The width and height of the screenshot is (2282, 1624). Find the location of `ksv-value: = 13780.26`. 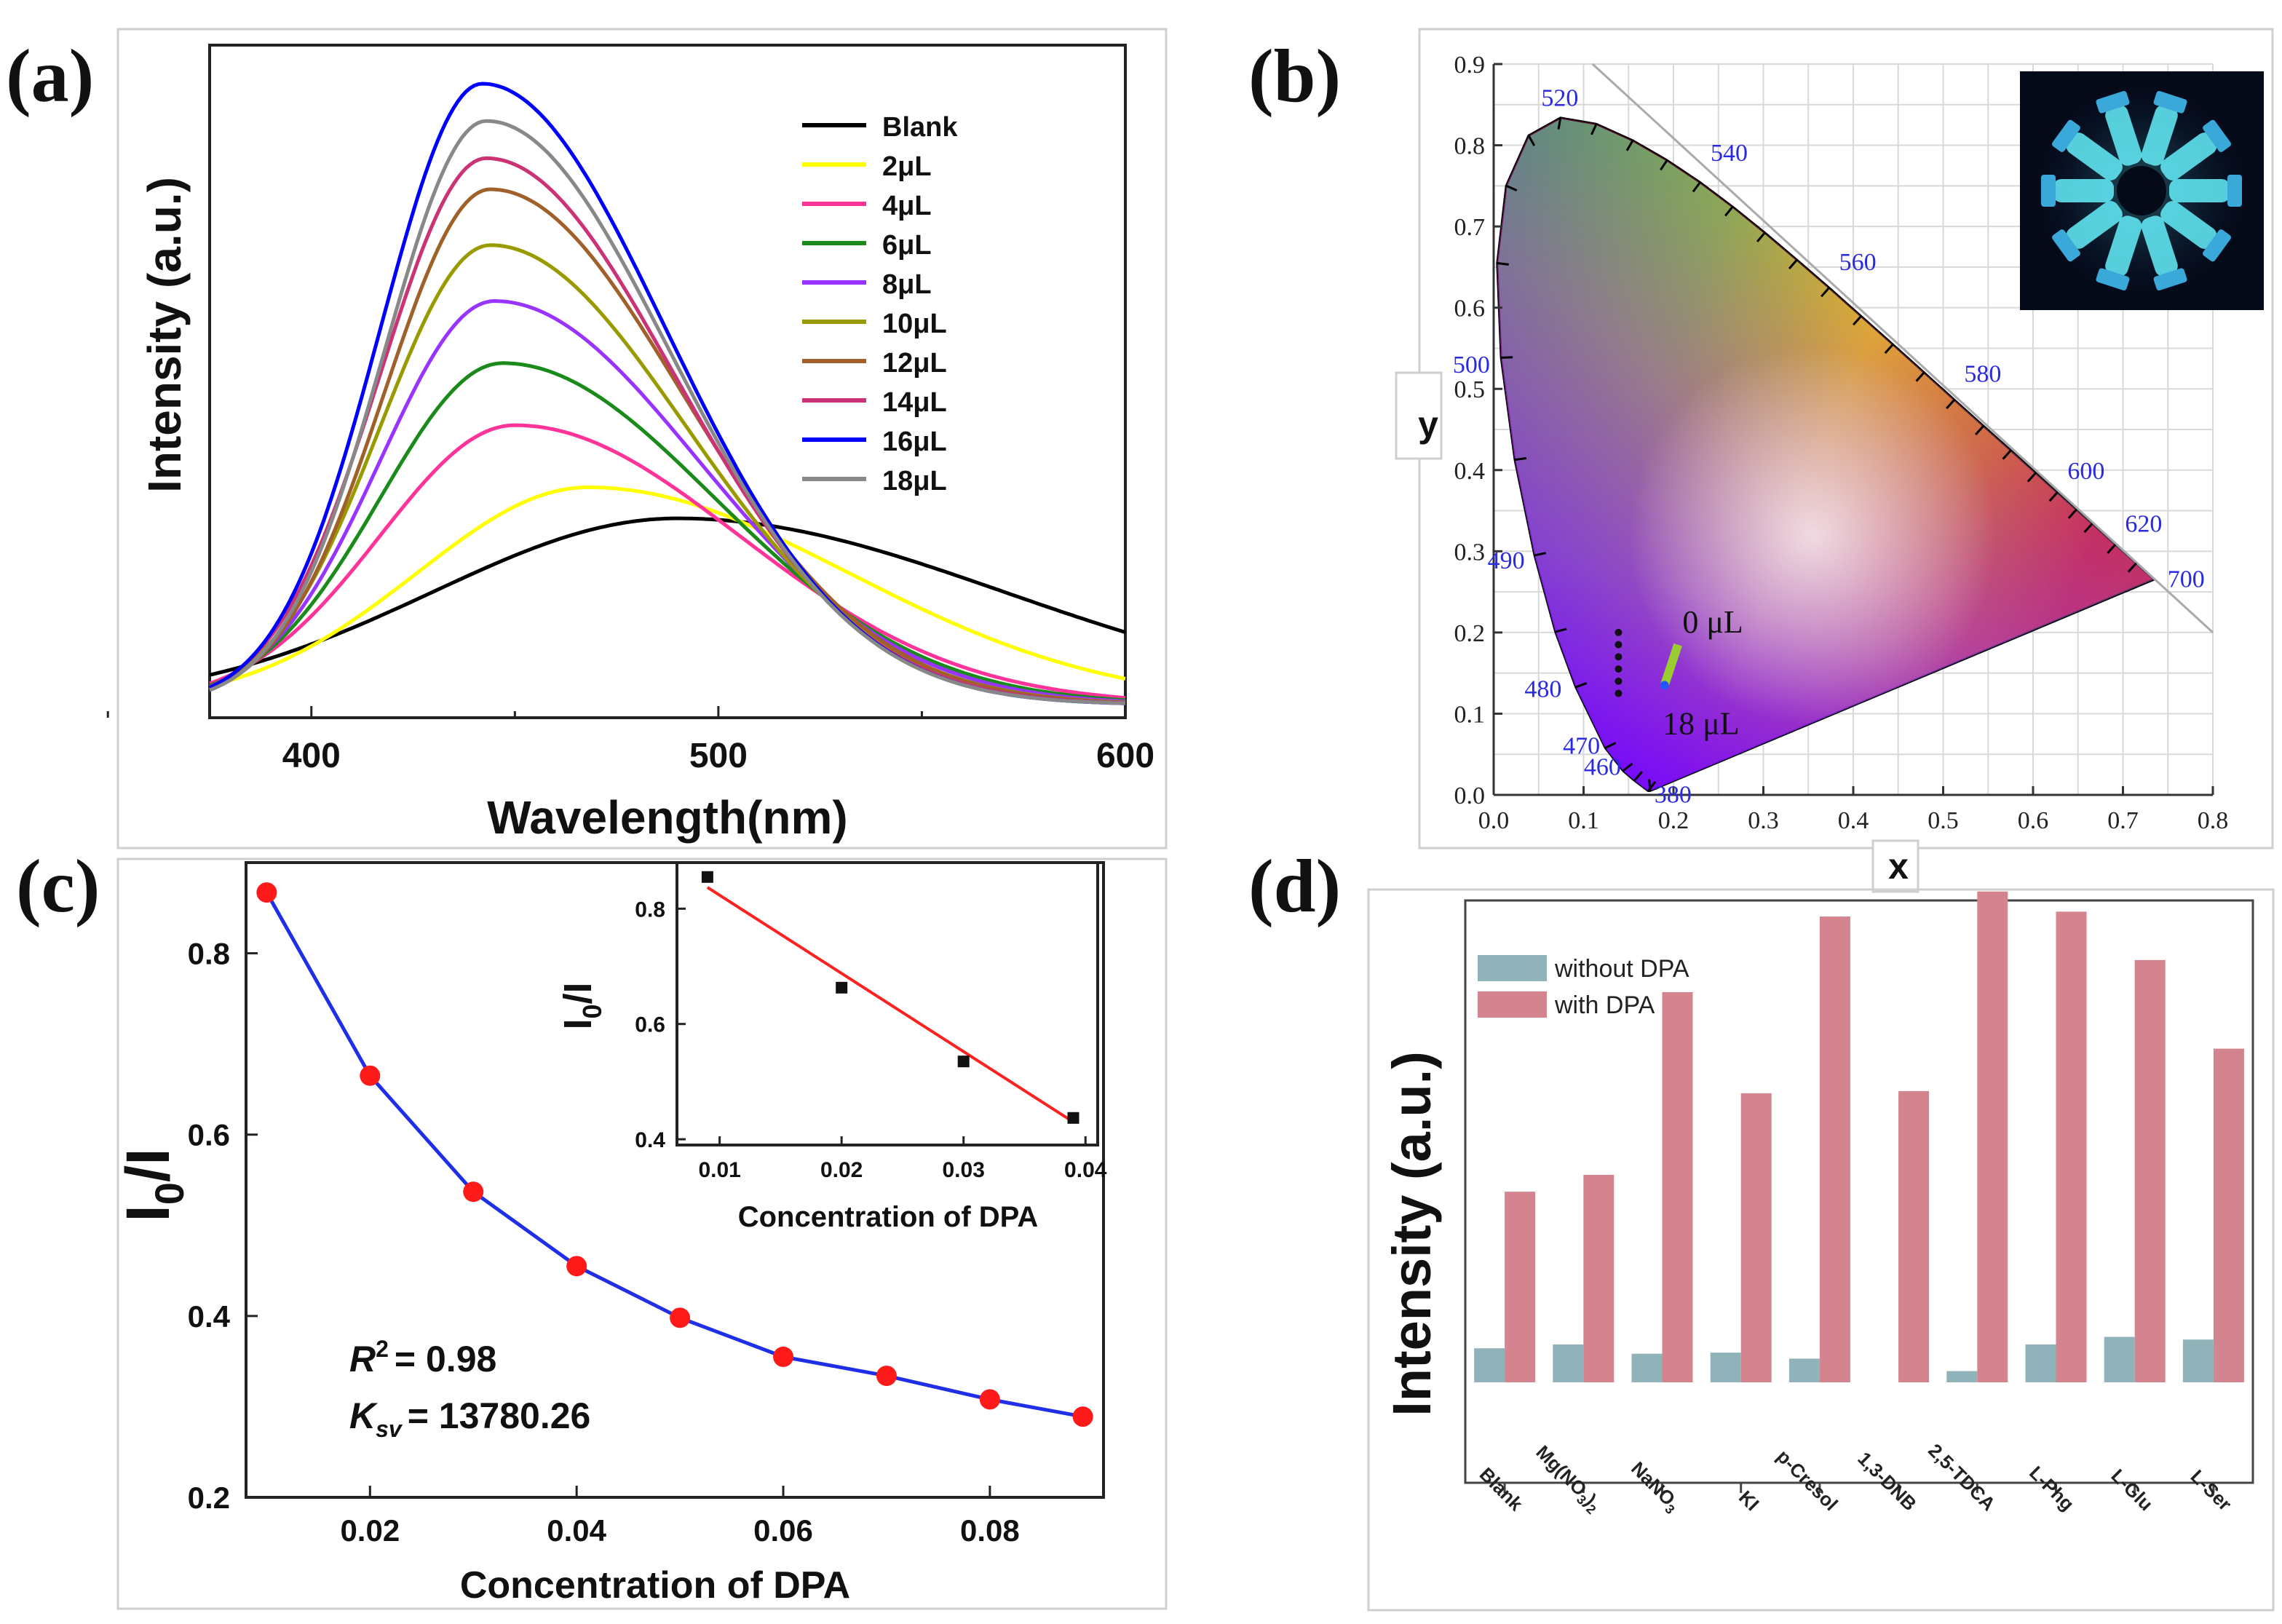

ksv-value: = 13780.26 is located at coordinates (500, 1415).